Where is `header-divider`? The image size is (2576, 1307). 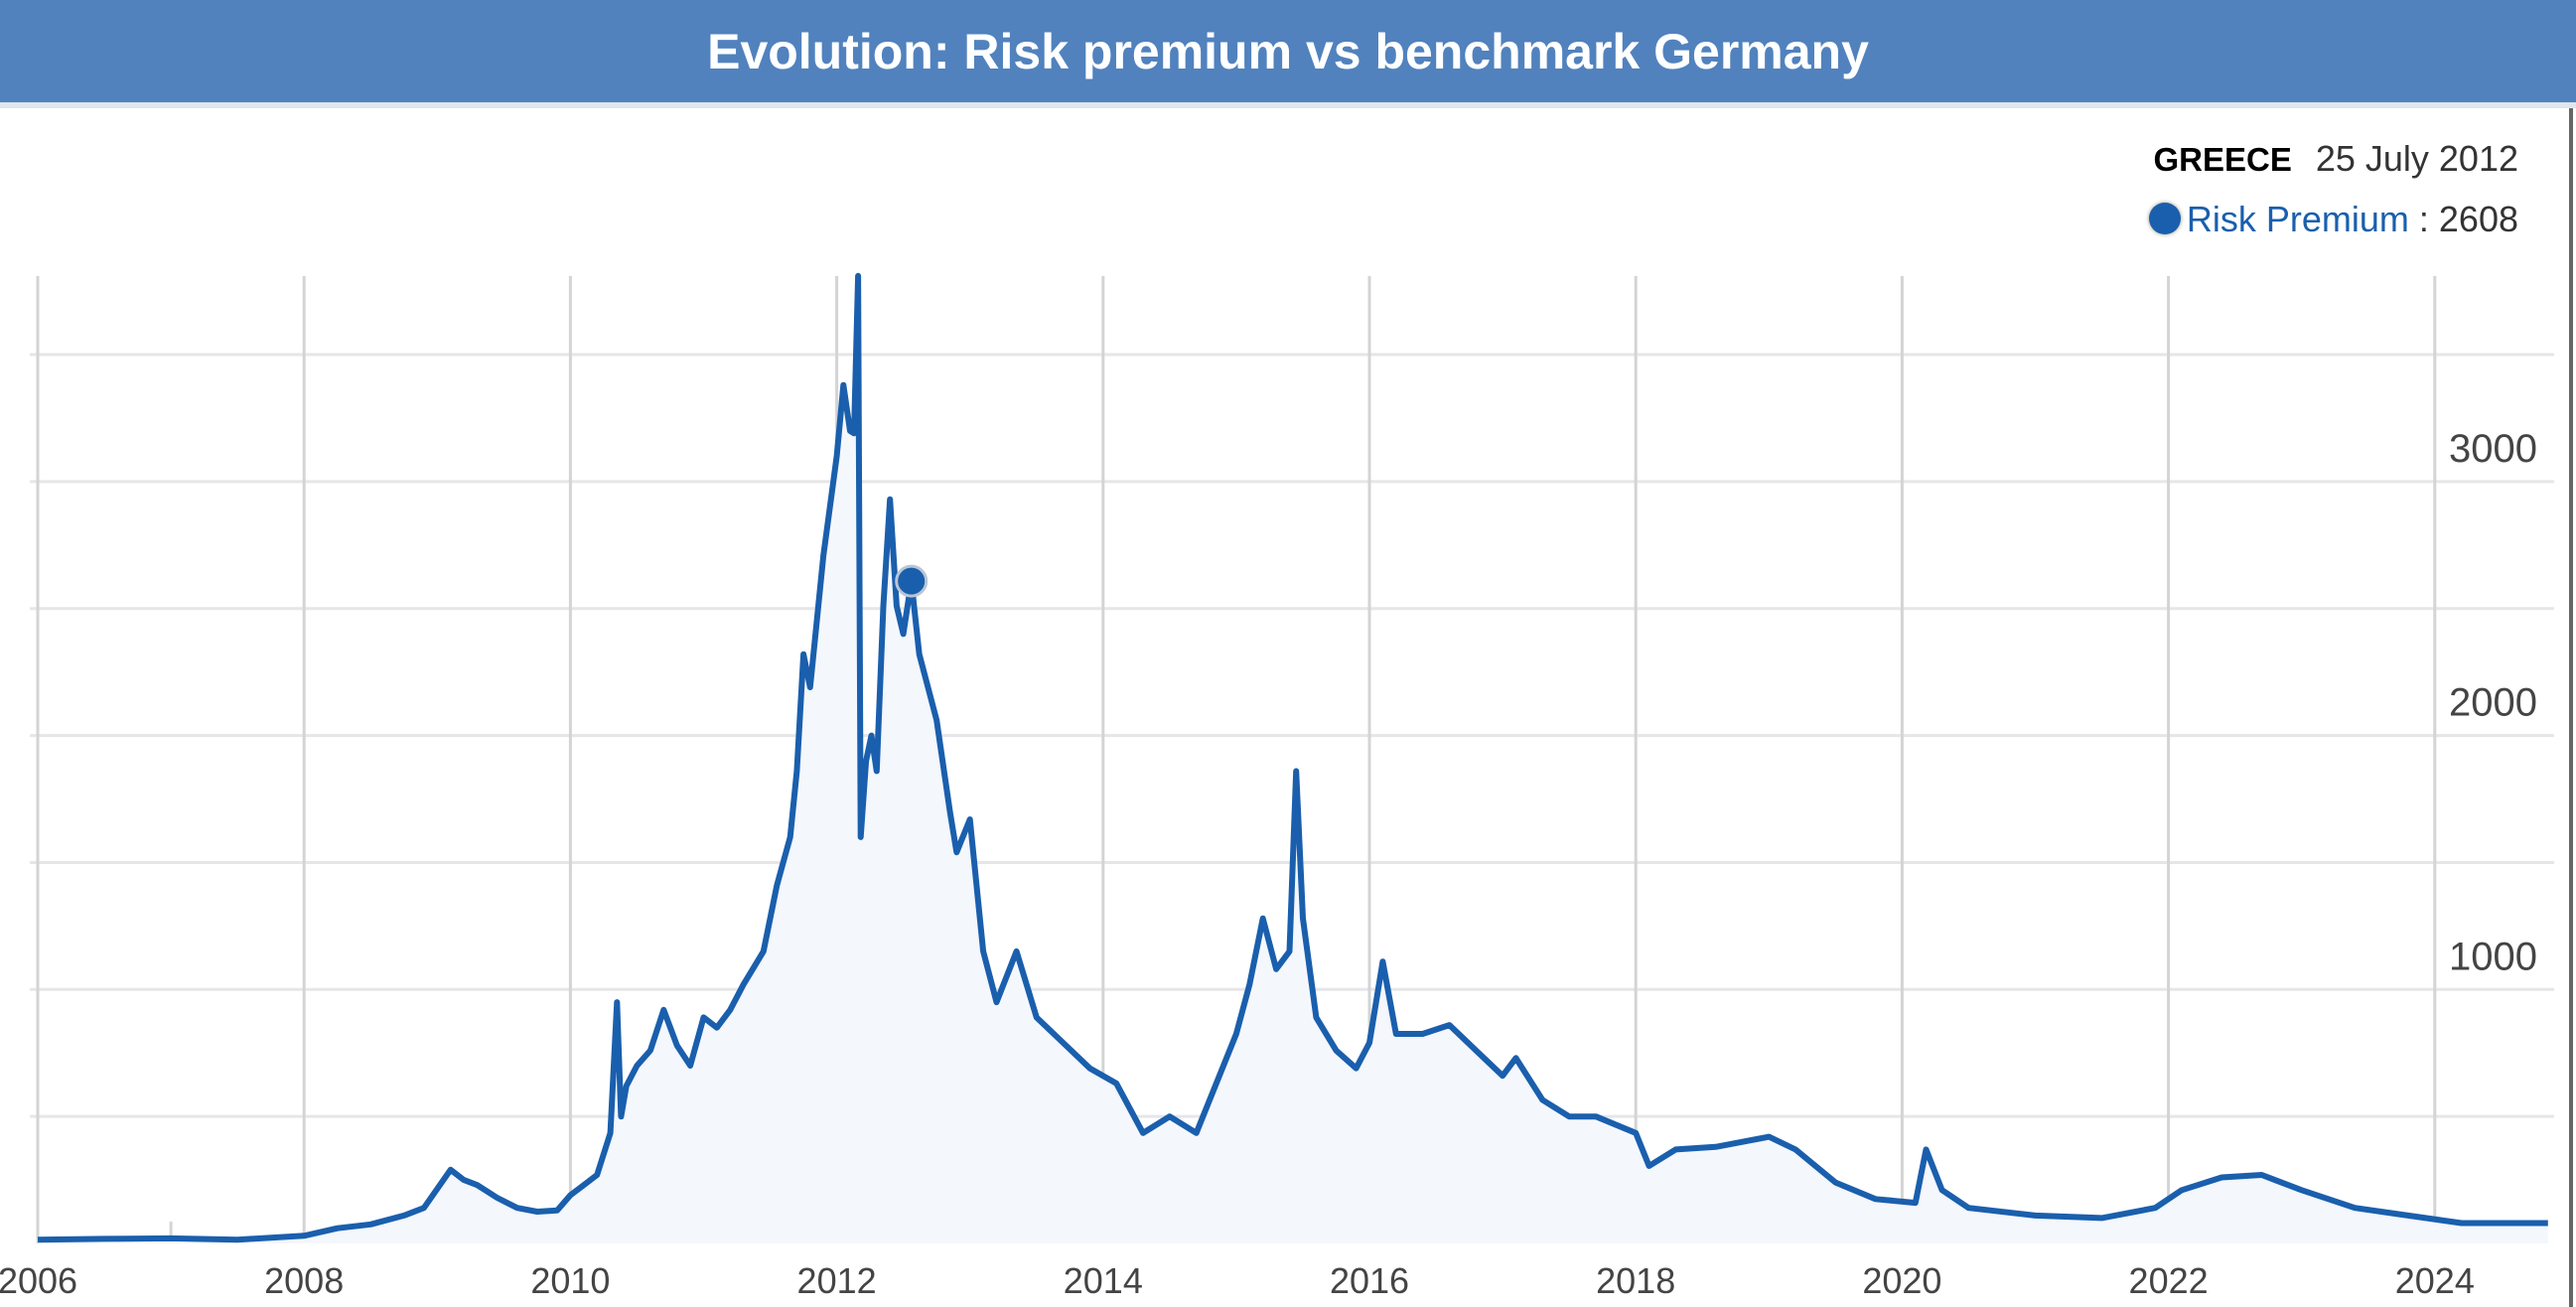 header-divider is located at coordinates (1288, 105).